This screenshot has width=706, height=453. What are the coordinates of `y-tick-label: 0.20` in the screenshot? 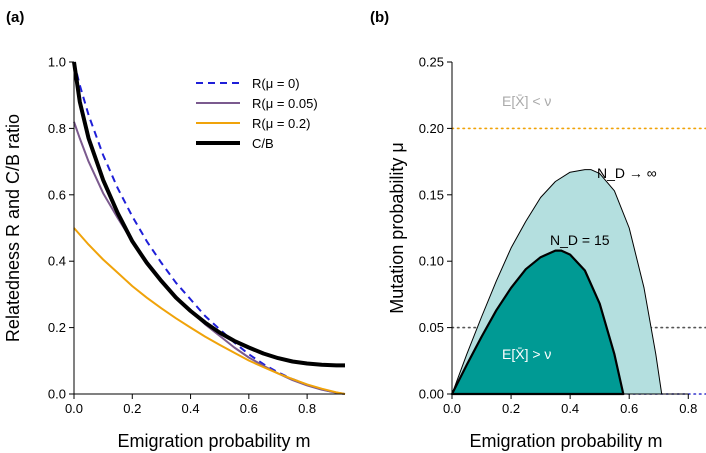 It's located at (431, 128).